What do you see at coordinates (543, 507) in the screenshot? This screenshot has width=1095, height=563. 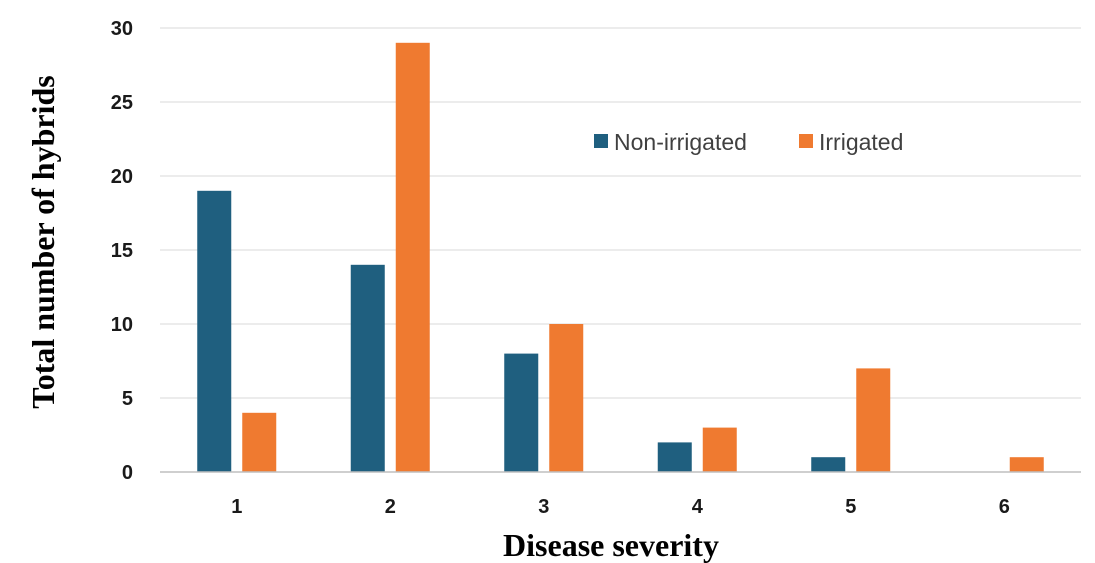 I see `x-tick-label: 3` at bounding box center [543, 507].